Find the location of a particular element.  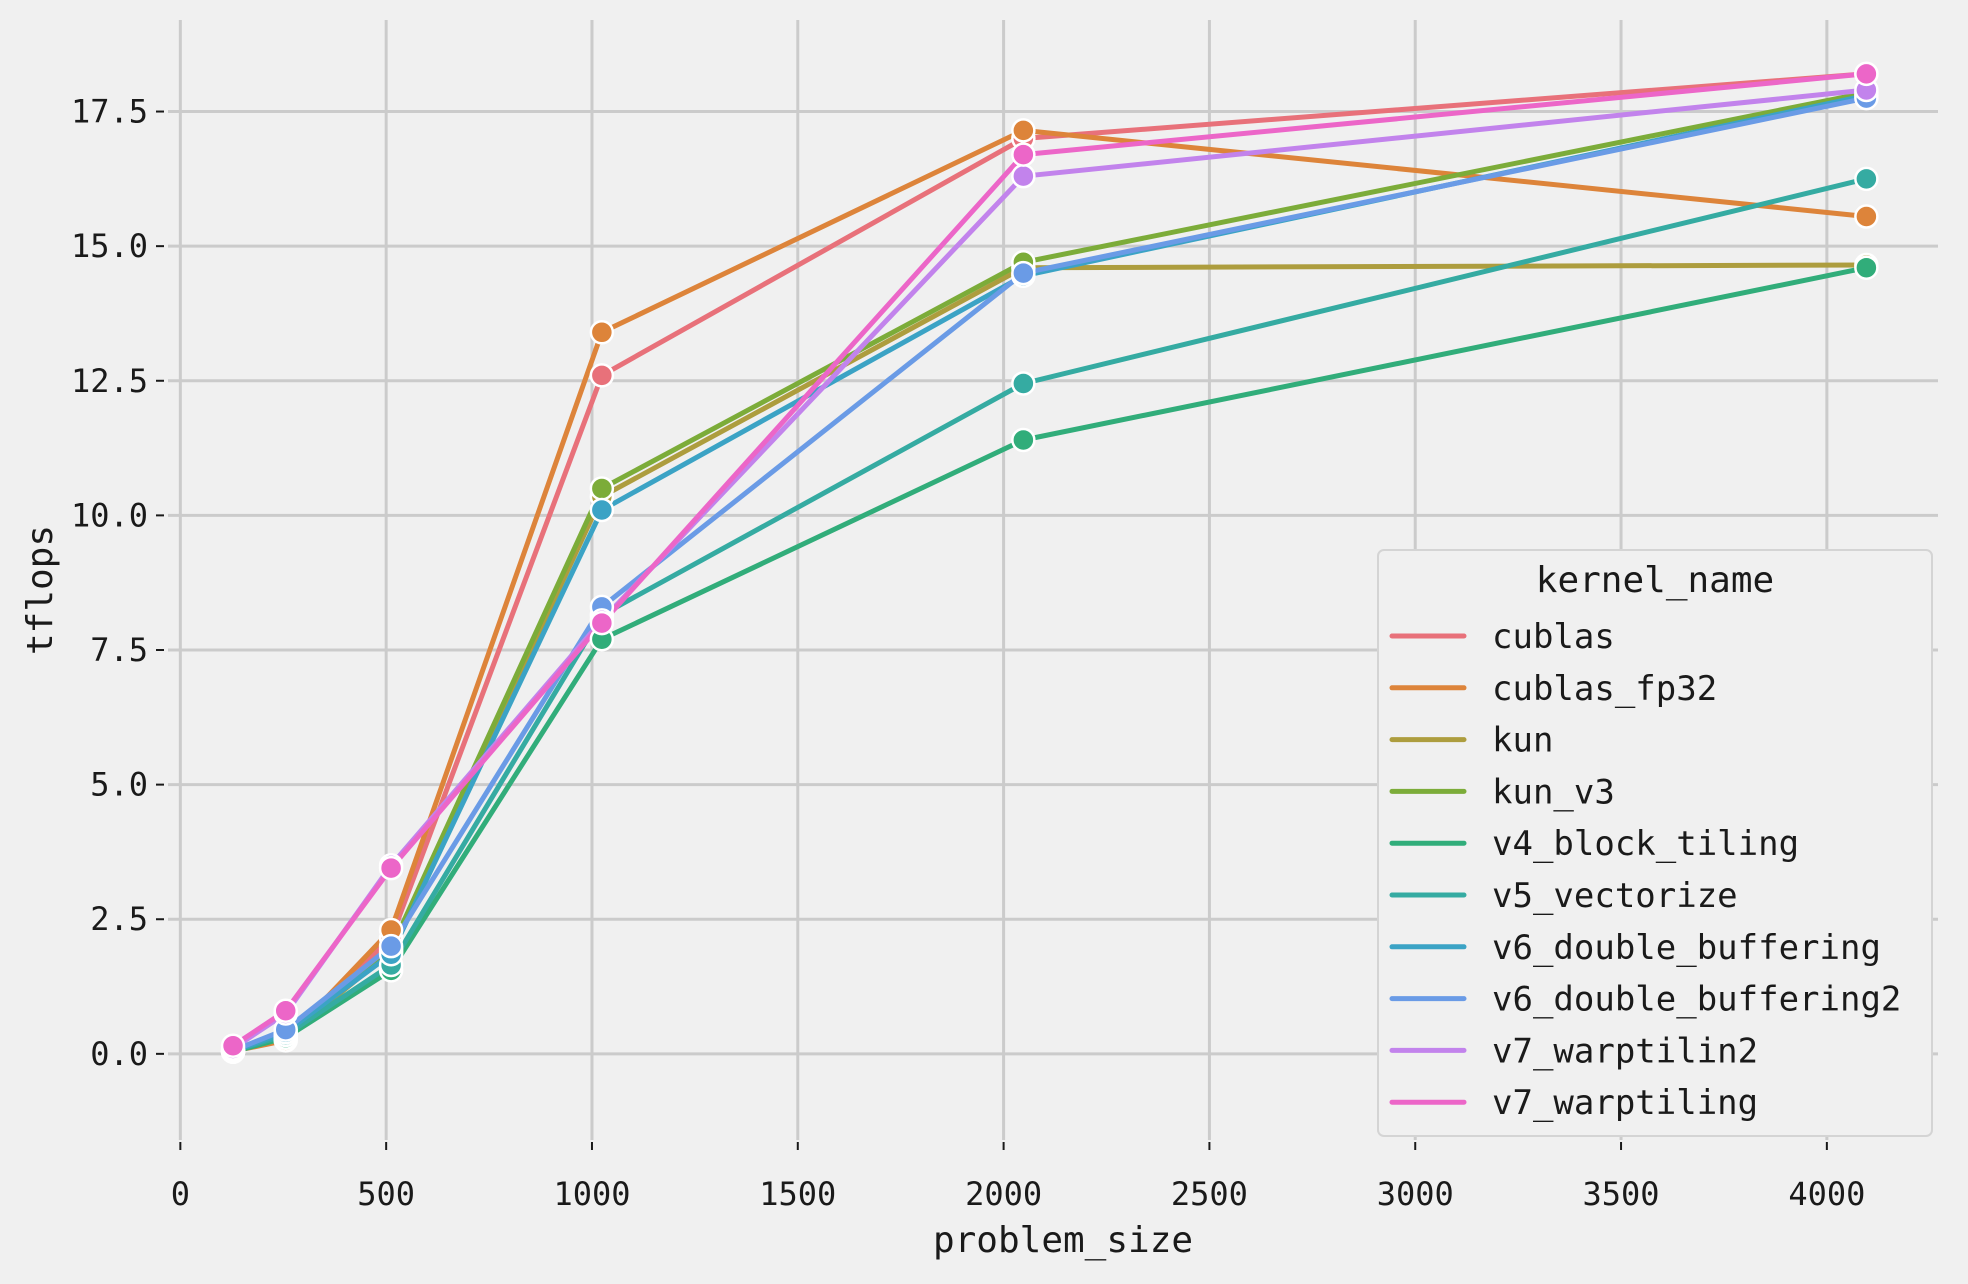

data-point-v6_double_buffering is located at coordinates (602, 510).